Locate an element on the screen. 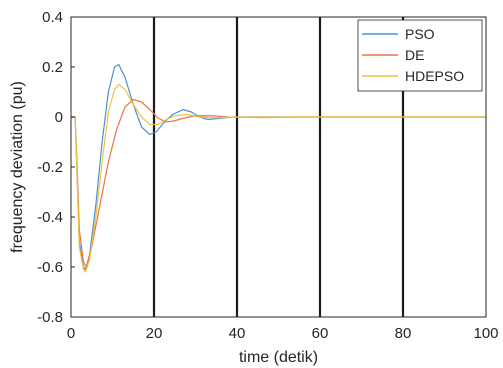 The image size is (503, 368). x-tick-label: 60 is located at coordinates (320, 333).